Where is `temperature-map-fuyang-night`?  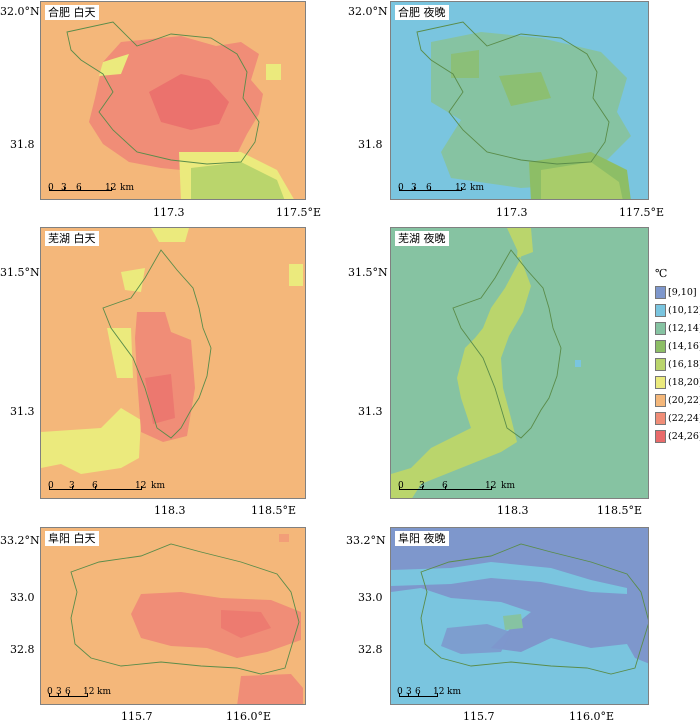
temperature-map-fuyang-night is located at coordinates (519, 616).